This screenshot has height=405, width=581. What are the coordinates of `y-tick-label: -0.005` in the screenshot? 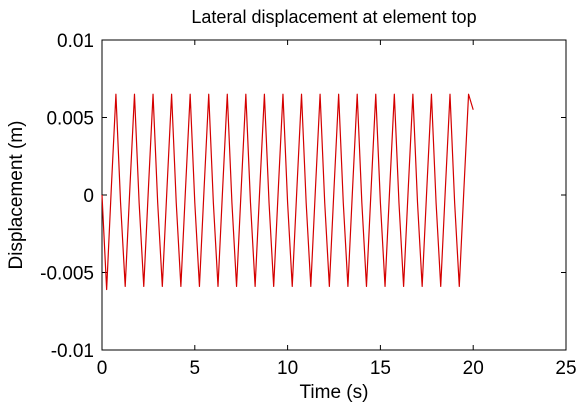 It's located at (67, 274).